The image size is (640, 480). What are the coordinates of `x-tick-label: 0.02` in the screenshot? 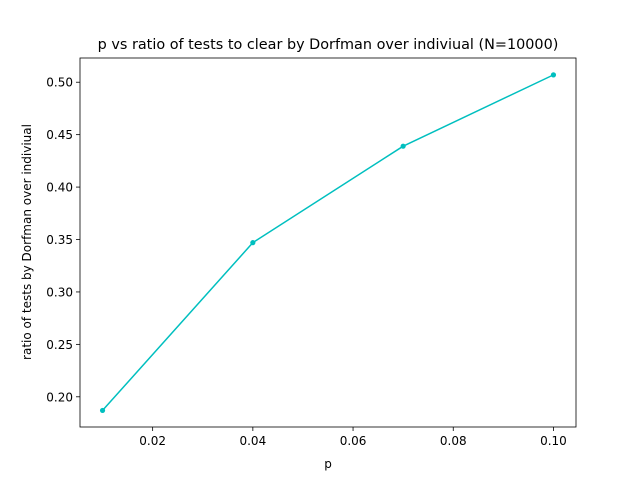 It's located at (152, 441).